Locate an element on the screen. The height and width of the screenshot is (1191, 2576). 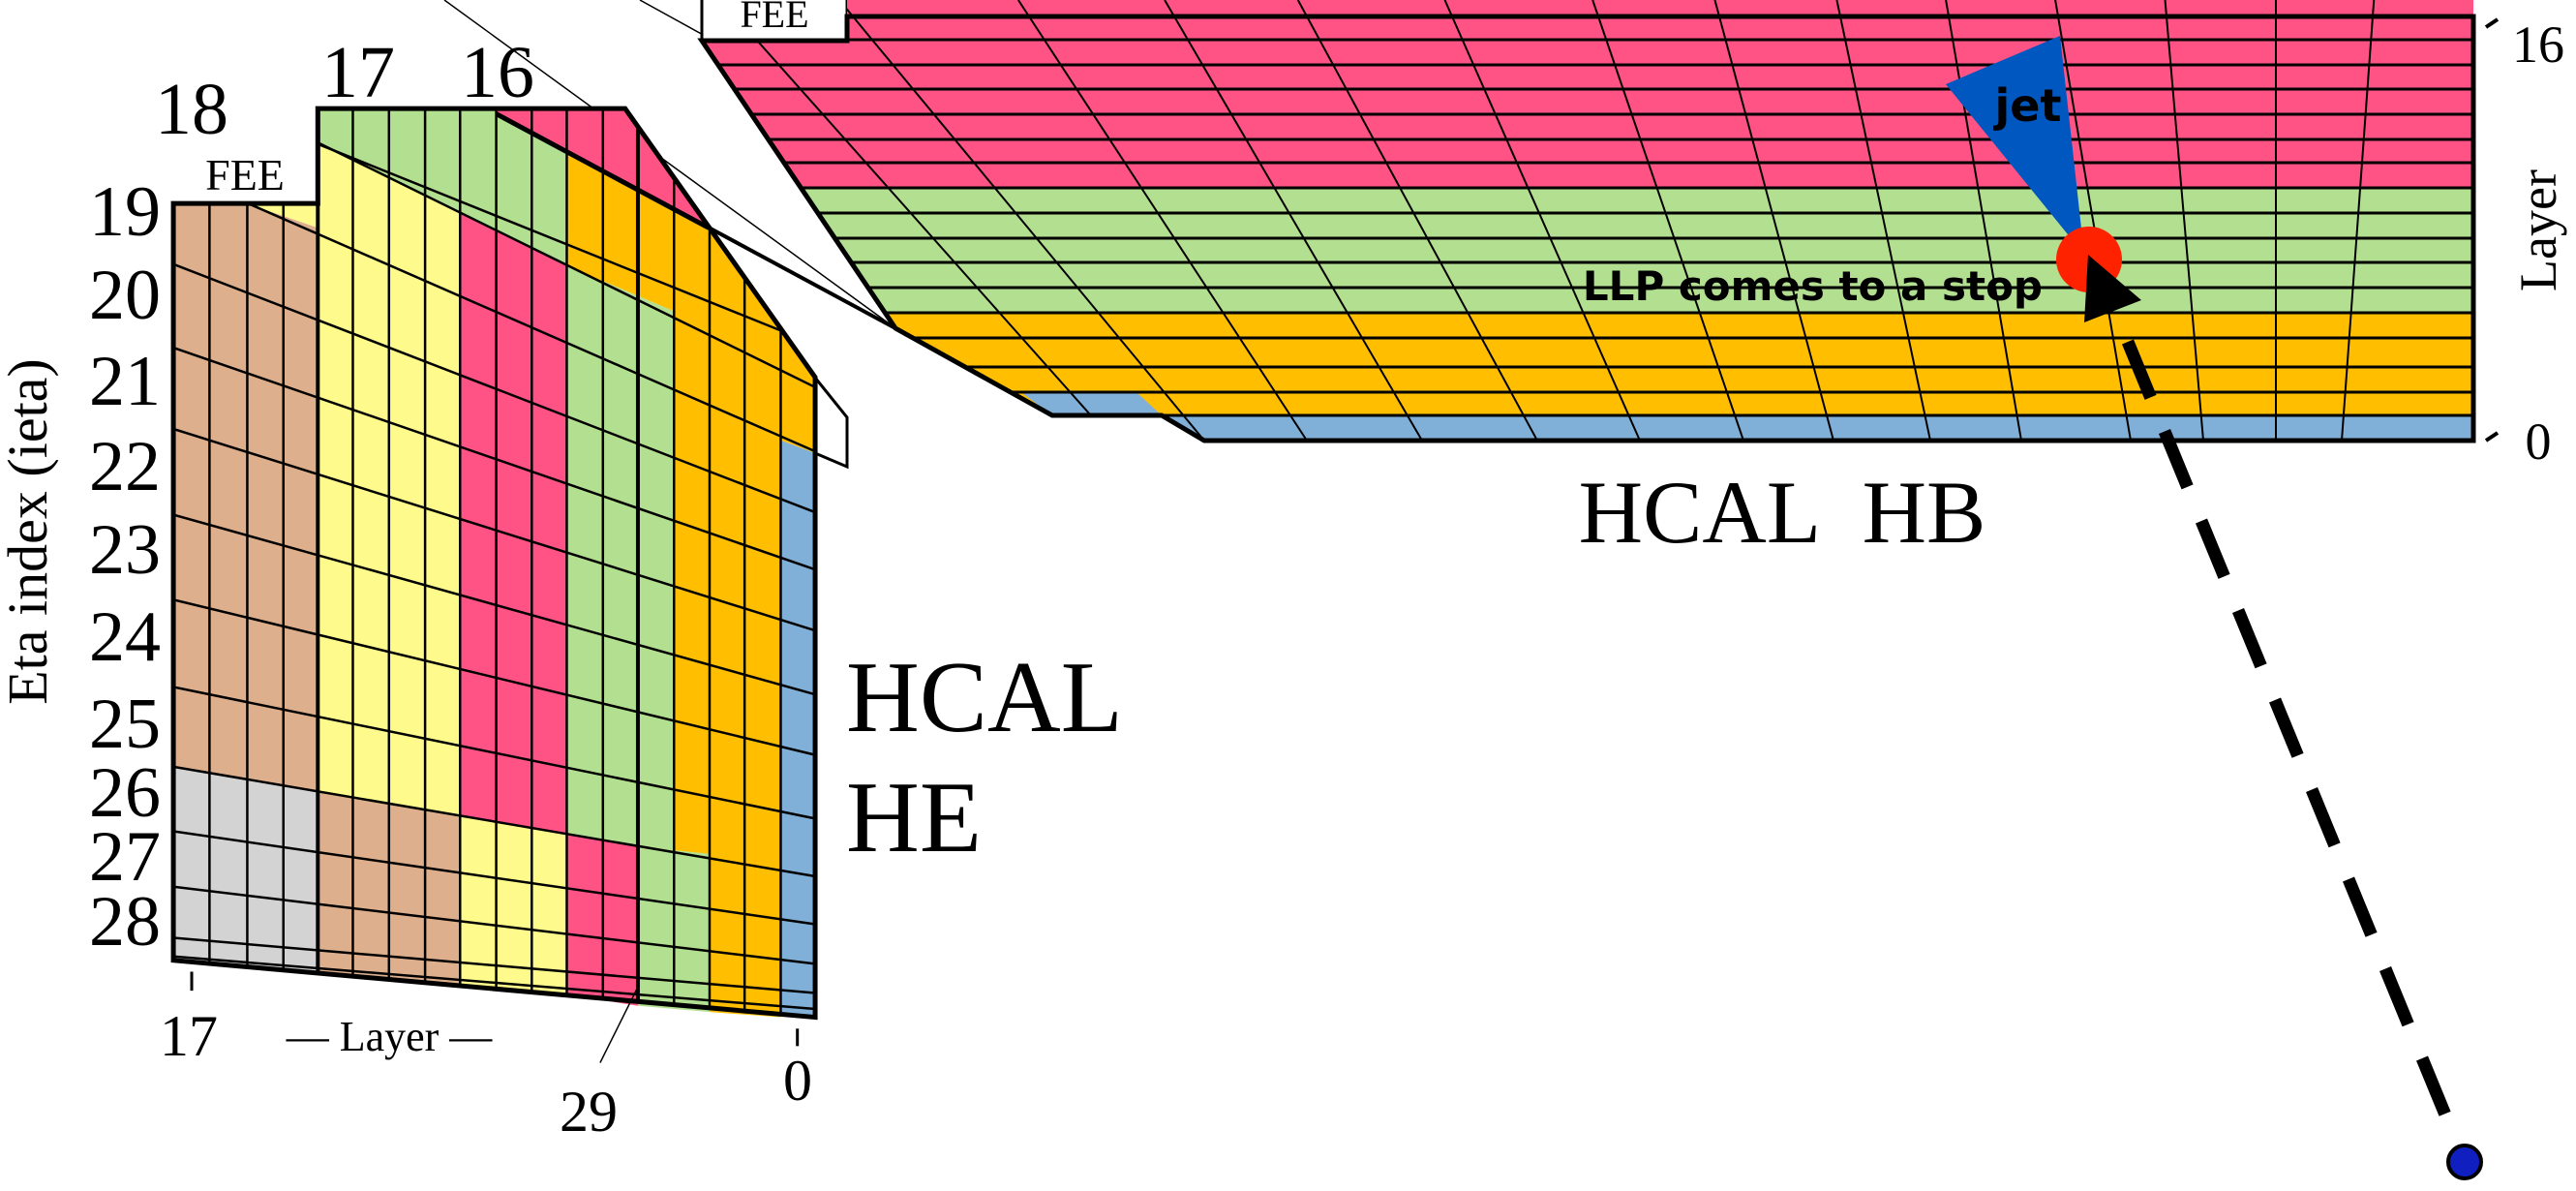
hb-layer-axis-label: Layer is located at coordinates (2538, 230).